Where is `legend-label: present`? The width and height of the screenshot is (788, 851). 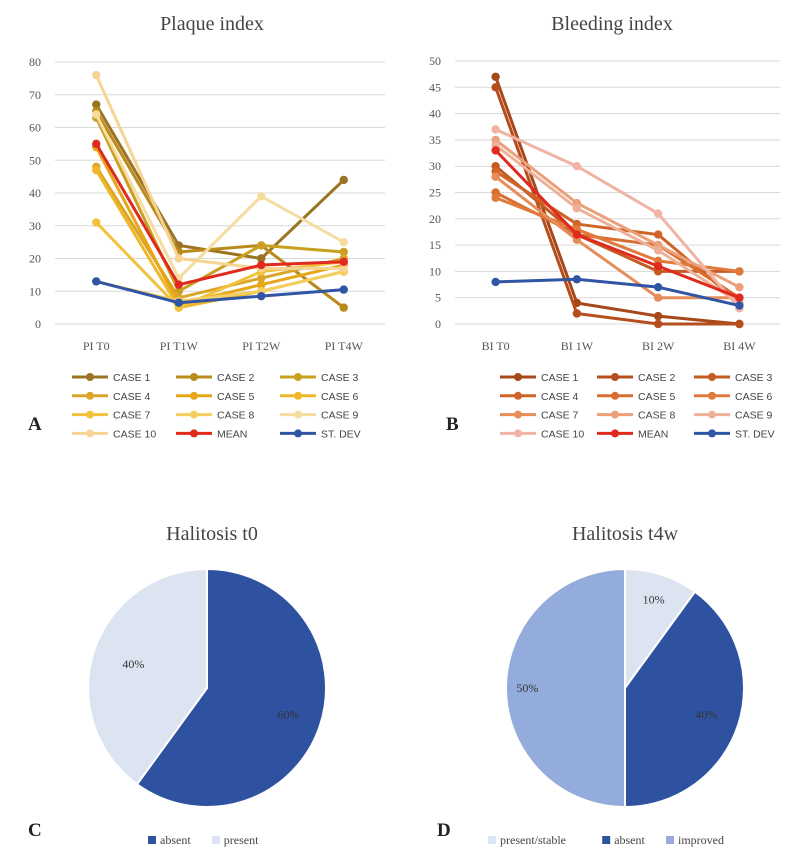
legend-label: present is located at coordinates (241, 840).